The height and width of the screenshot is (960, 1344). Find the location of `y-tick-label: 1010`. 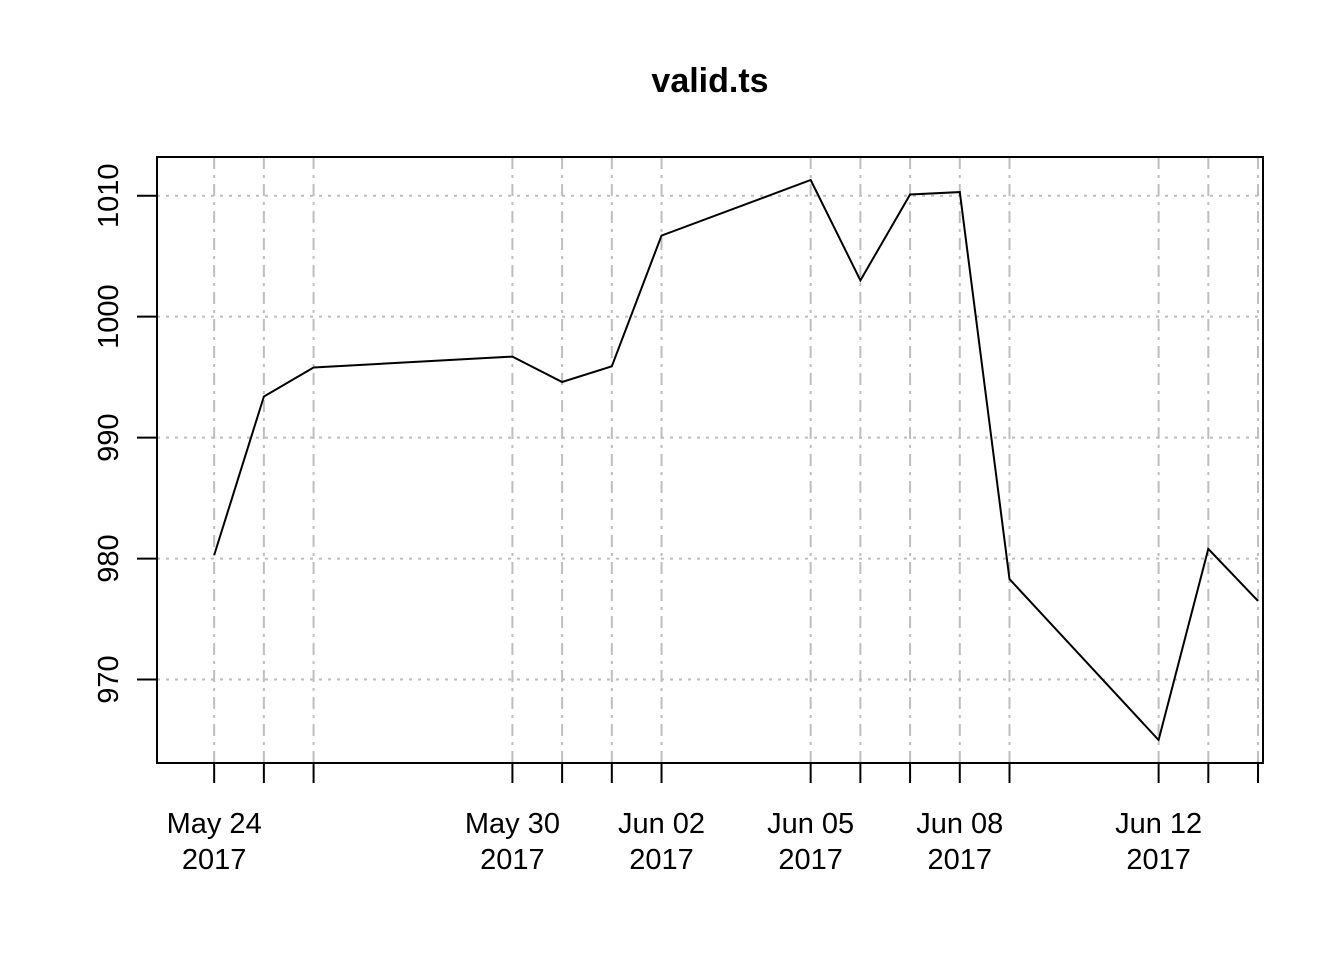

y-tick-label: 1010 is located at coordinates (109, 195).